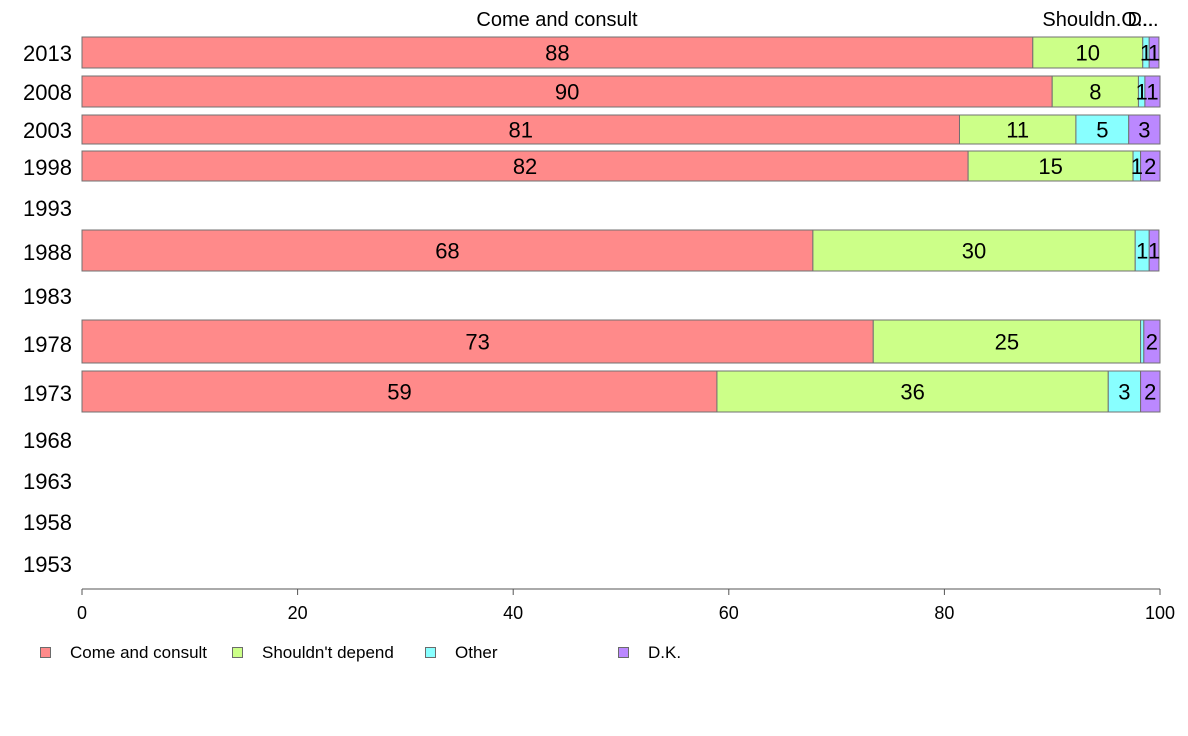 Image resolution: width=1188 pixels, height=736 pixels. I want to click on bar-value-label: 90, so click(567, 92).